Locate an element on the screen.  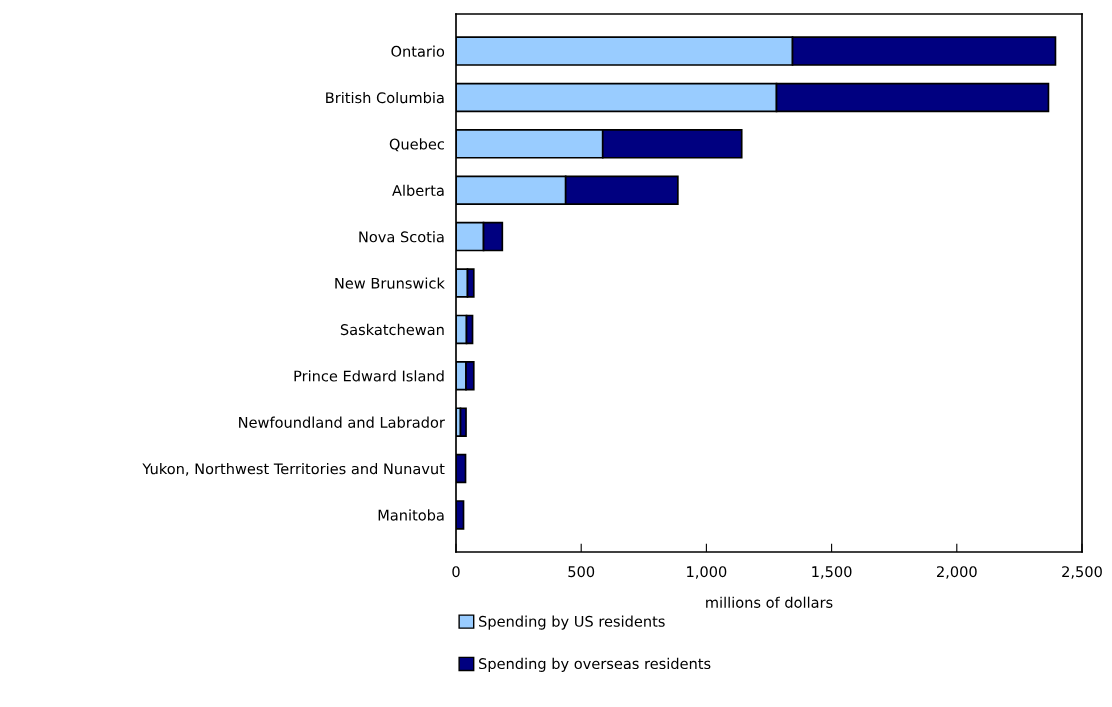
y-tick-label: Ontario is located at coordinates (418, 51).